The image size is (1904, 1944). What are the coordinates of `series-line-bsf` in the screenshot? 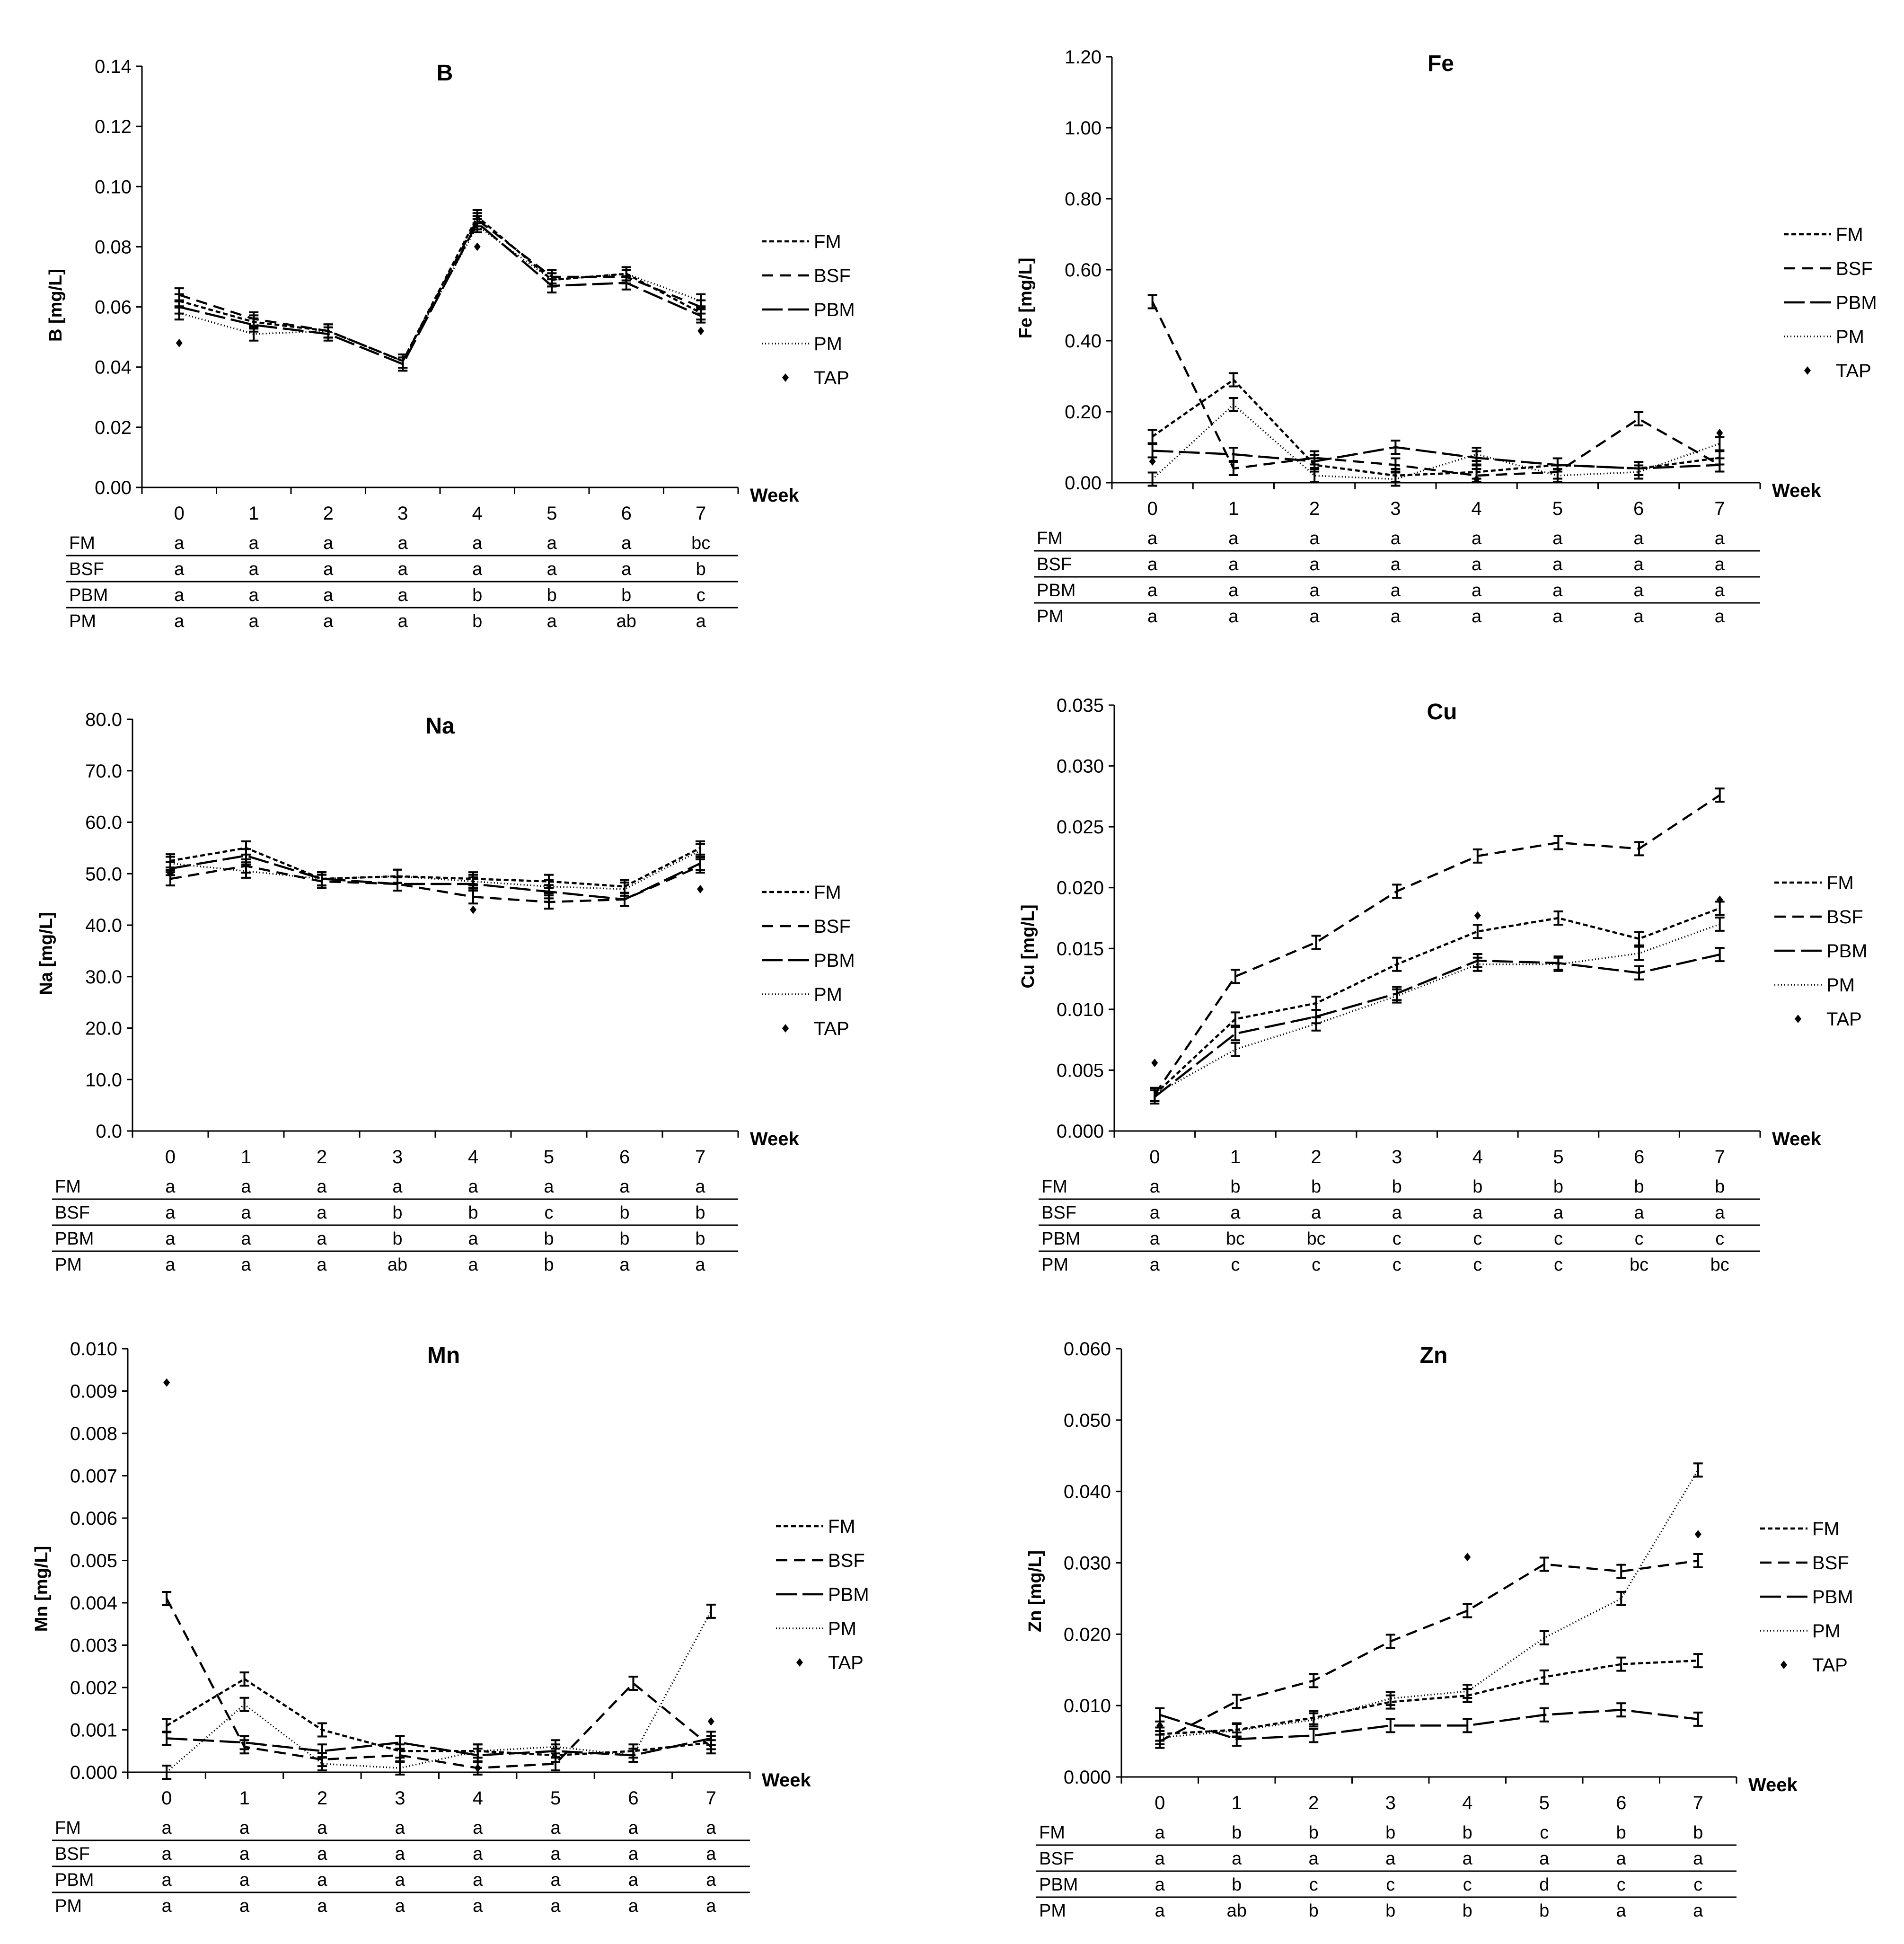 It's located at (440, 290).